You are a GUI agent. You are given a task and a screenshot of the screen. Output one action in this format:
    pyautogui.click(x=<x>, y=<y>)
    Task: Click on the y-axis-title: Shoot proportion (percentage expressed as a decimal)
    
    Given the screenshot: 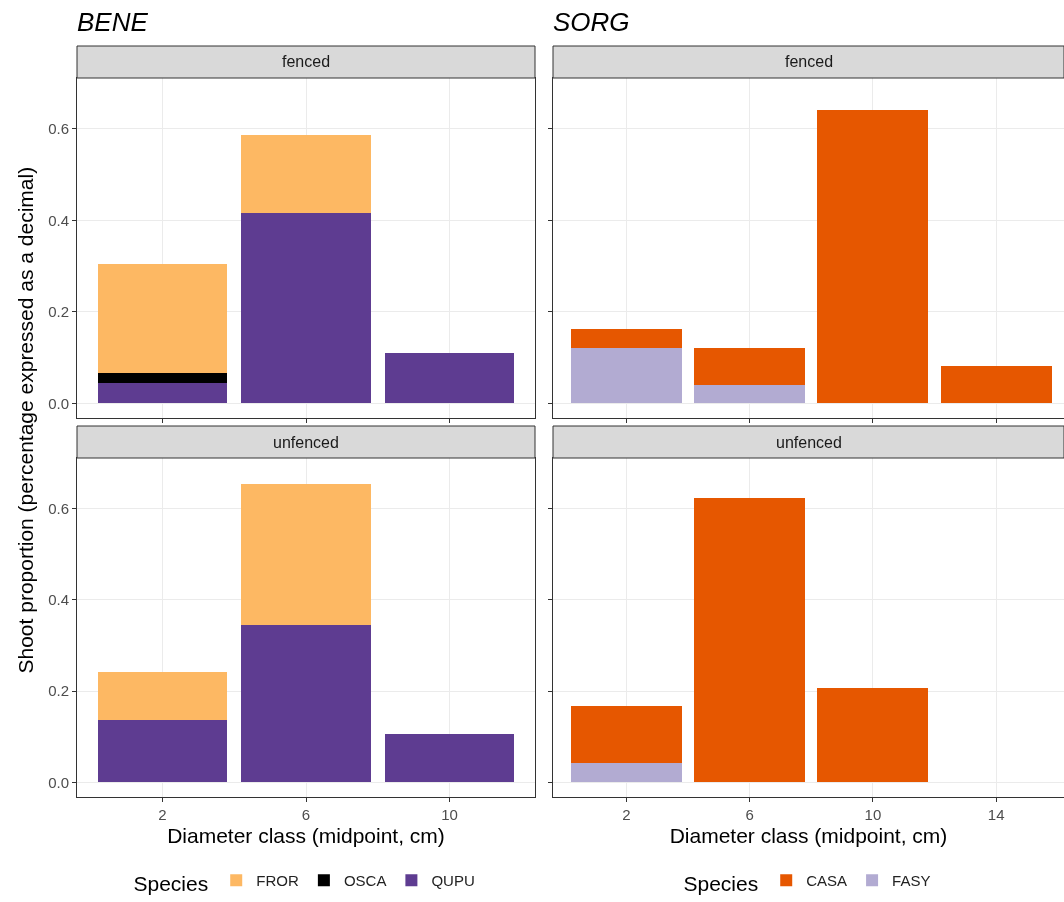 What is the action you would take?
    pyautogui.click(x=25, y=420)
    